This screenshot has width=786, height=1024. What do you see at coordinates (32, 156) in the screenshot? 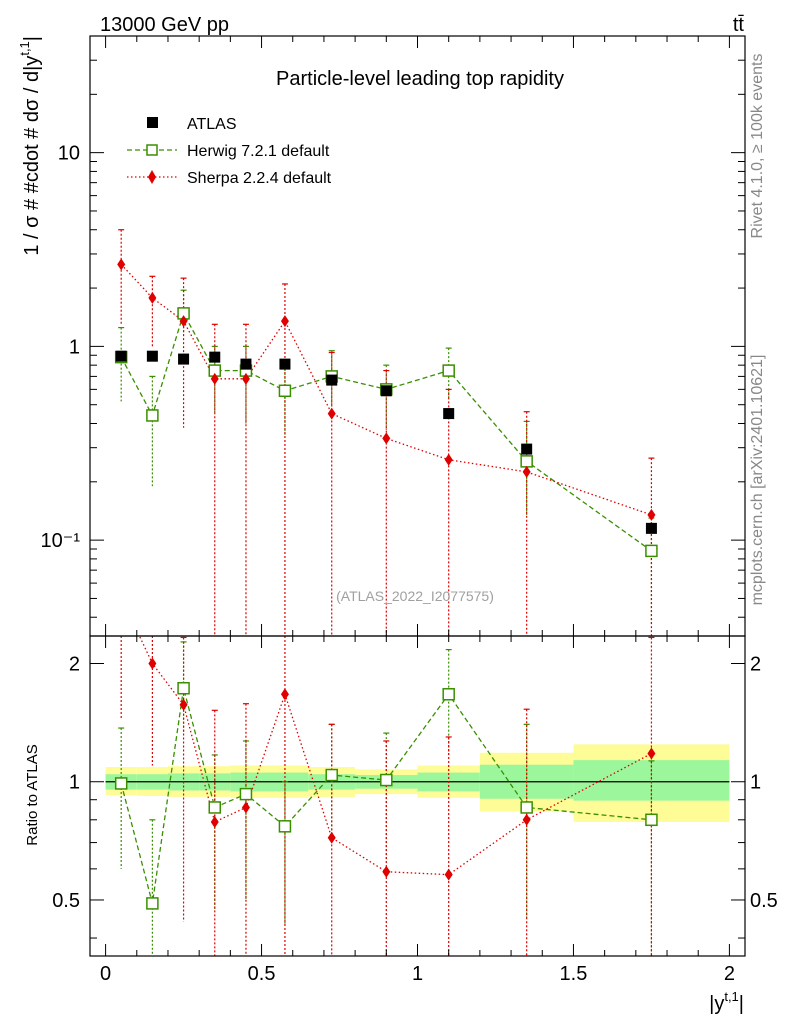
I see `y-axis-label-main: 1 / σ # #cdot # dσ / d|y` at bounding box center [32, 156].